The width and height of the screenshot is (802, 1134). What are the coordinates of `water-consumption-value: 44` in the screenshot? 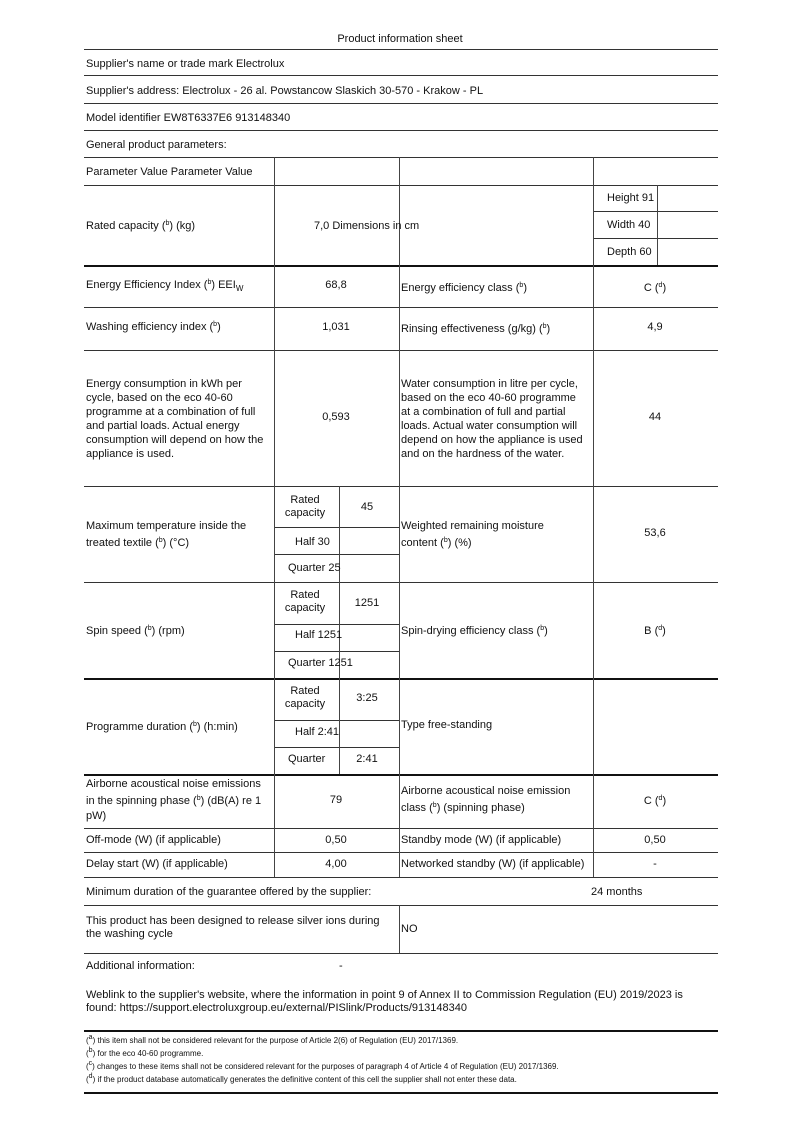 It's located at (655, 417).